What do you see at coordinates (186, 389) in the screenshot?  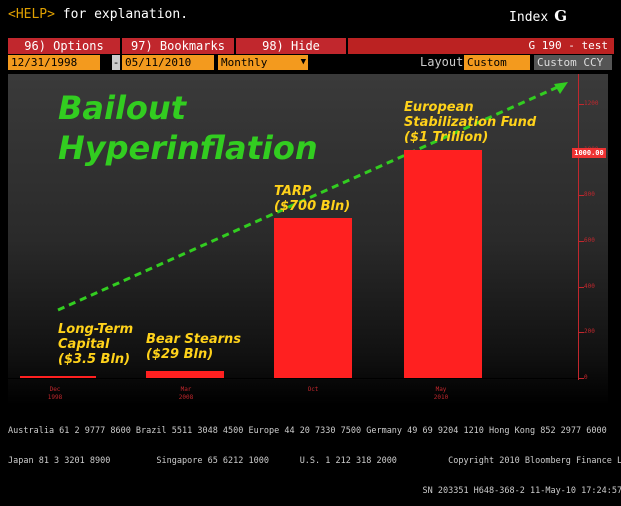 I see `x-tick-2-month: Mar` at bounding box center [186, 389].